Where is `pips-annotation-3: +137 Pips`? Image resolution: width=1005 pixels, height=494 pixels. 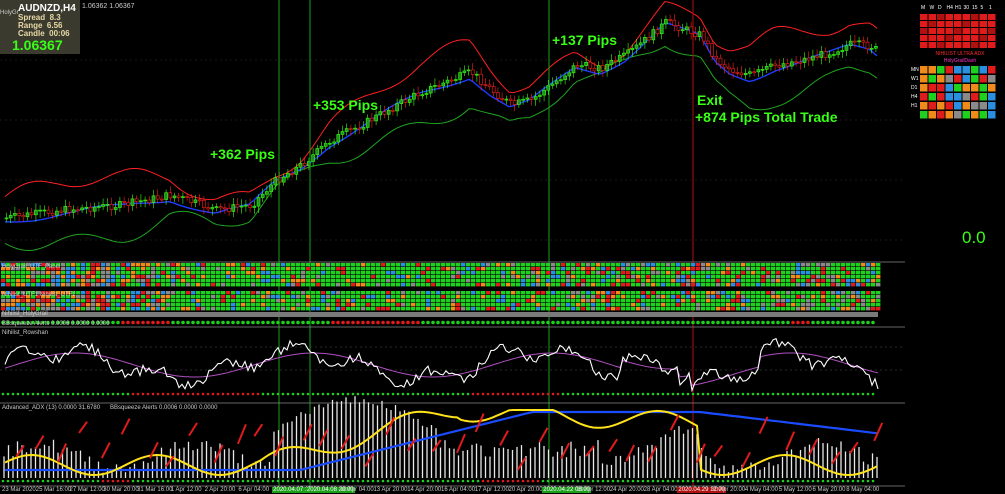
pips-annotation-3: +137 Pips is located at coordinates (584, 40).